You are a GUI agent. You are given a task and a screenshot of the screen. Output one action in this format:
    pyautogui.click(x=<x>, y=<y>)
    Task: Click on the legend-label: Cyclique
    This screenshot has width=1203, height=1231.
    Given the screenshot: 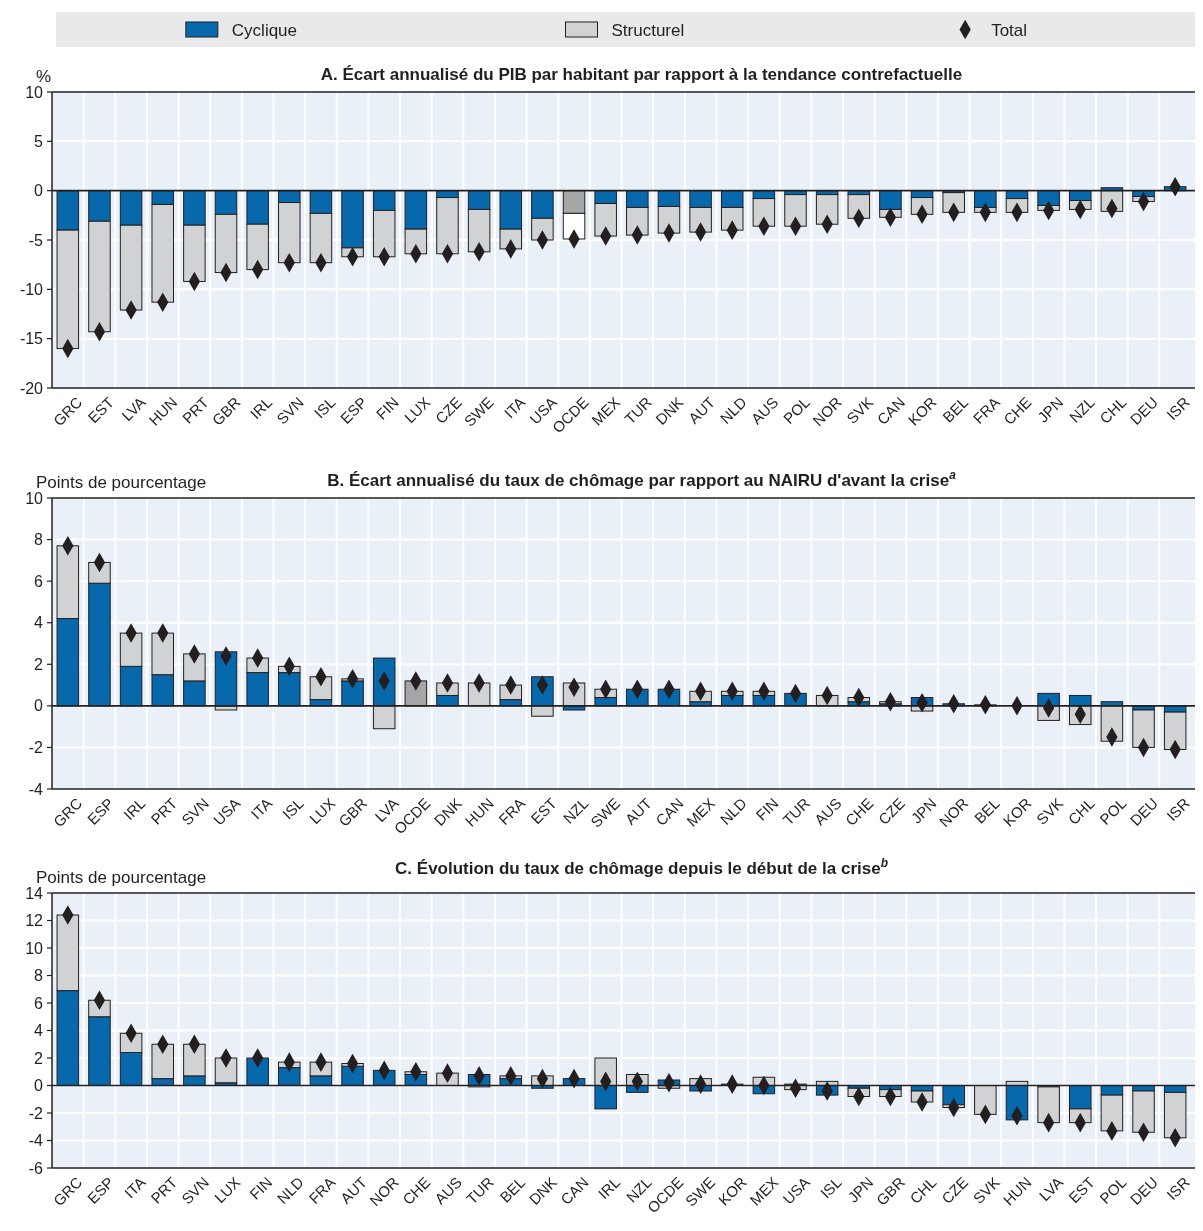 What is the action you would take?
    pyautogui.click(x=264, y=30)
    